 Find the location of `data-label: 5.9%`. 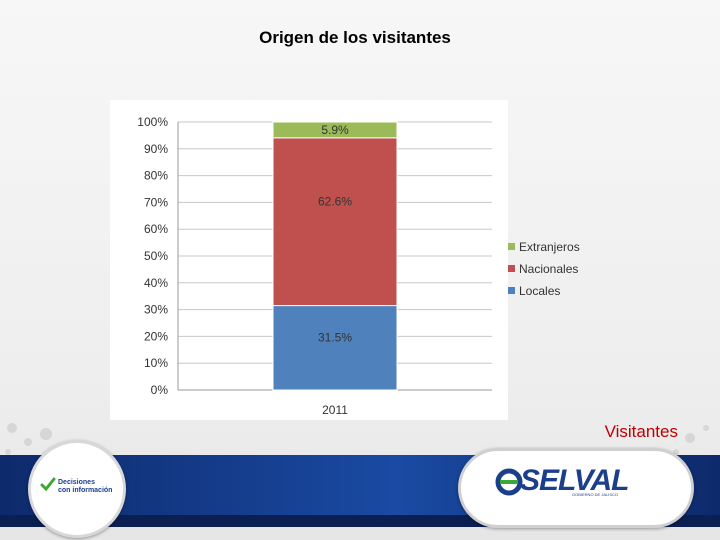

data-label: 5.9% is located at coordinates (335, 130).